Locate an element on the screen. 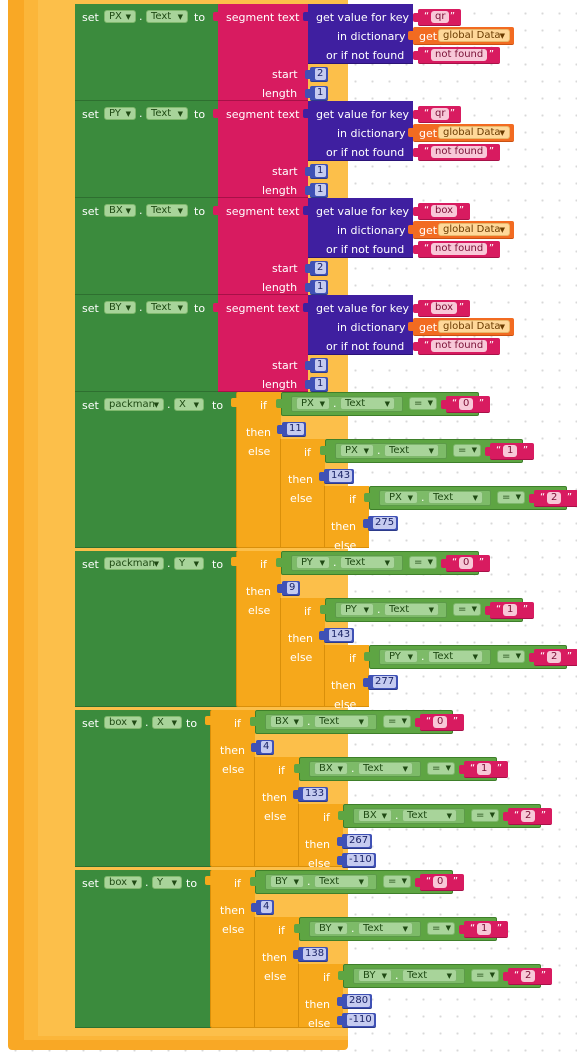  global-data-dropdown: global Data ▼ is located at coordinates (474, 326).